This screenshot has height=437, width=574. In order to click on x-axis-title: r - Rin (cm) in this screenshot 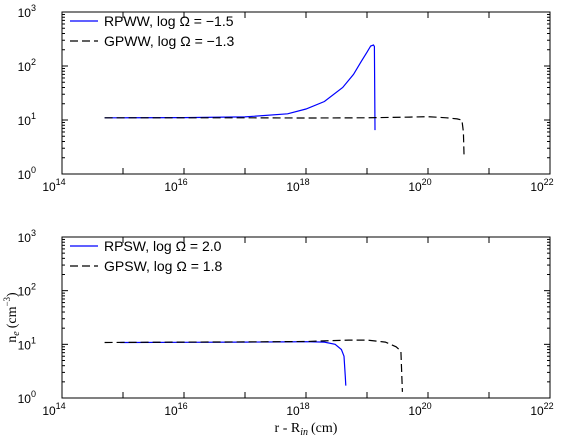, I will do `click(306, 429)`.